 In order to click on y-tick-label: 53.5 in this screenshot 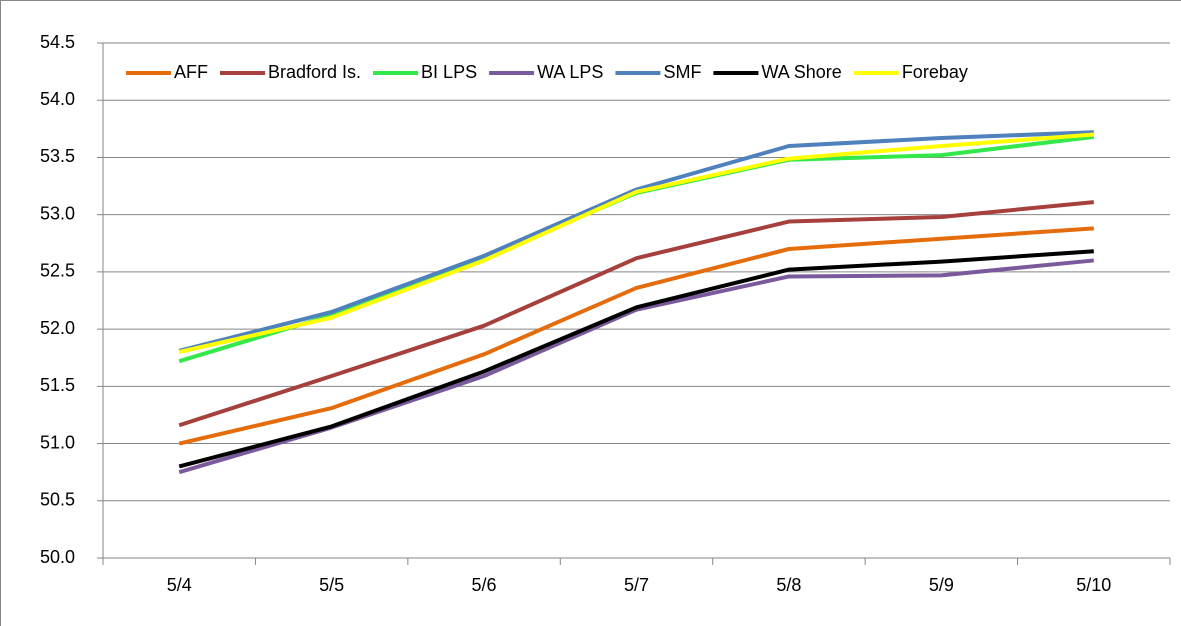, I will do `click(57, 156)`.